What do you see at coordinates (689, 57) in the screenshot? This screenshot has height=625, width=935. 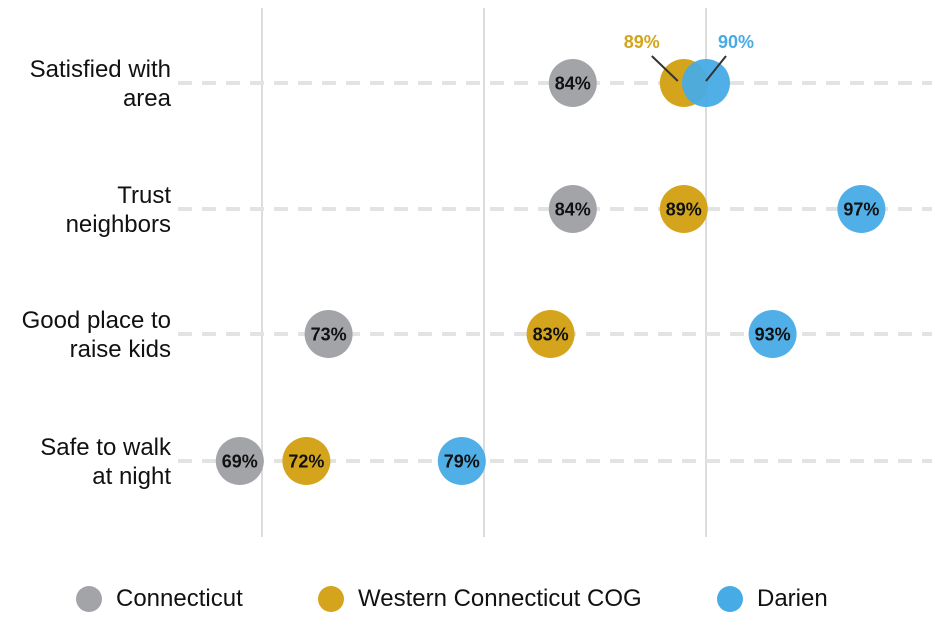 I see `callout-labels: 89% 90%` at bounding box center [689, 57].